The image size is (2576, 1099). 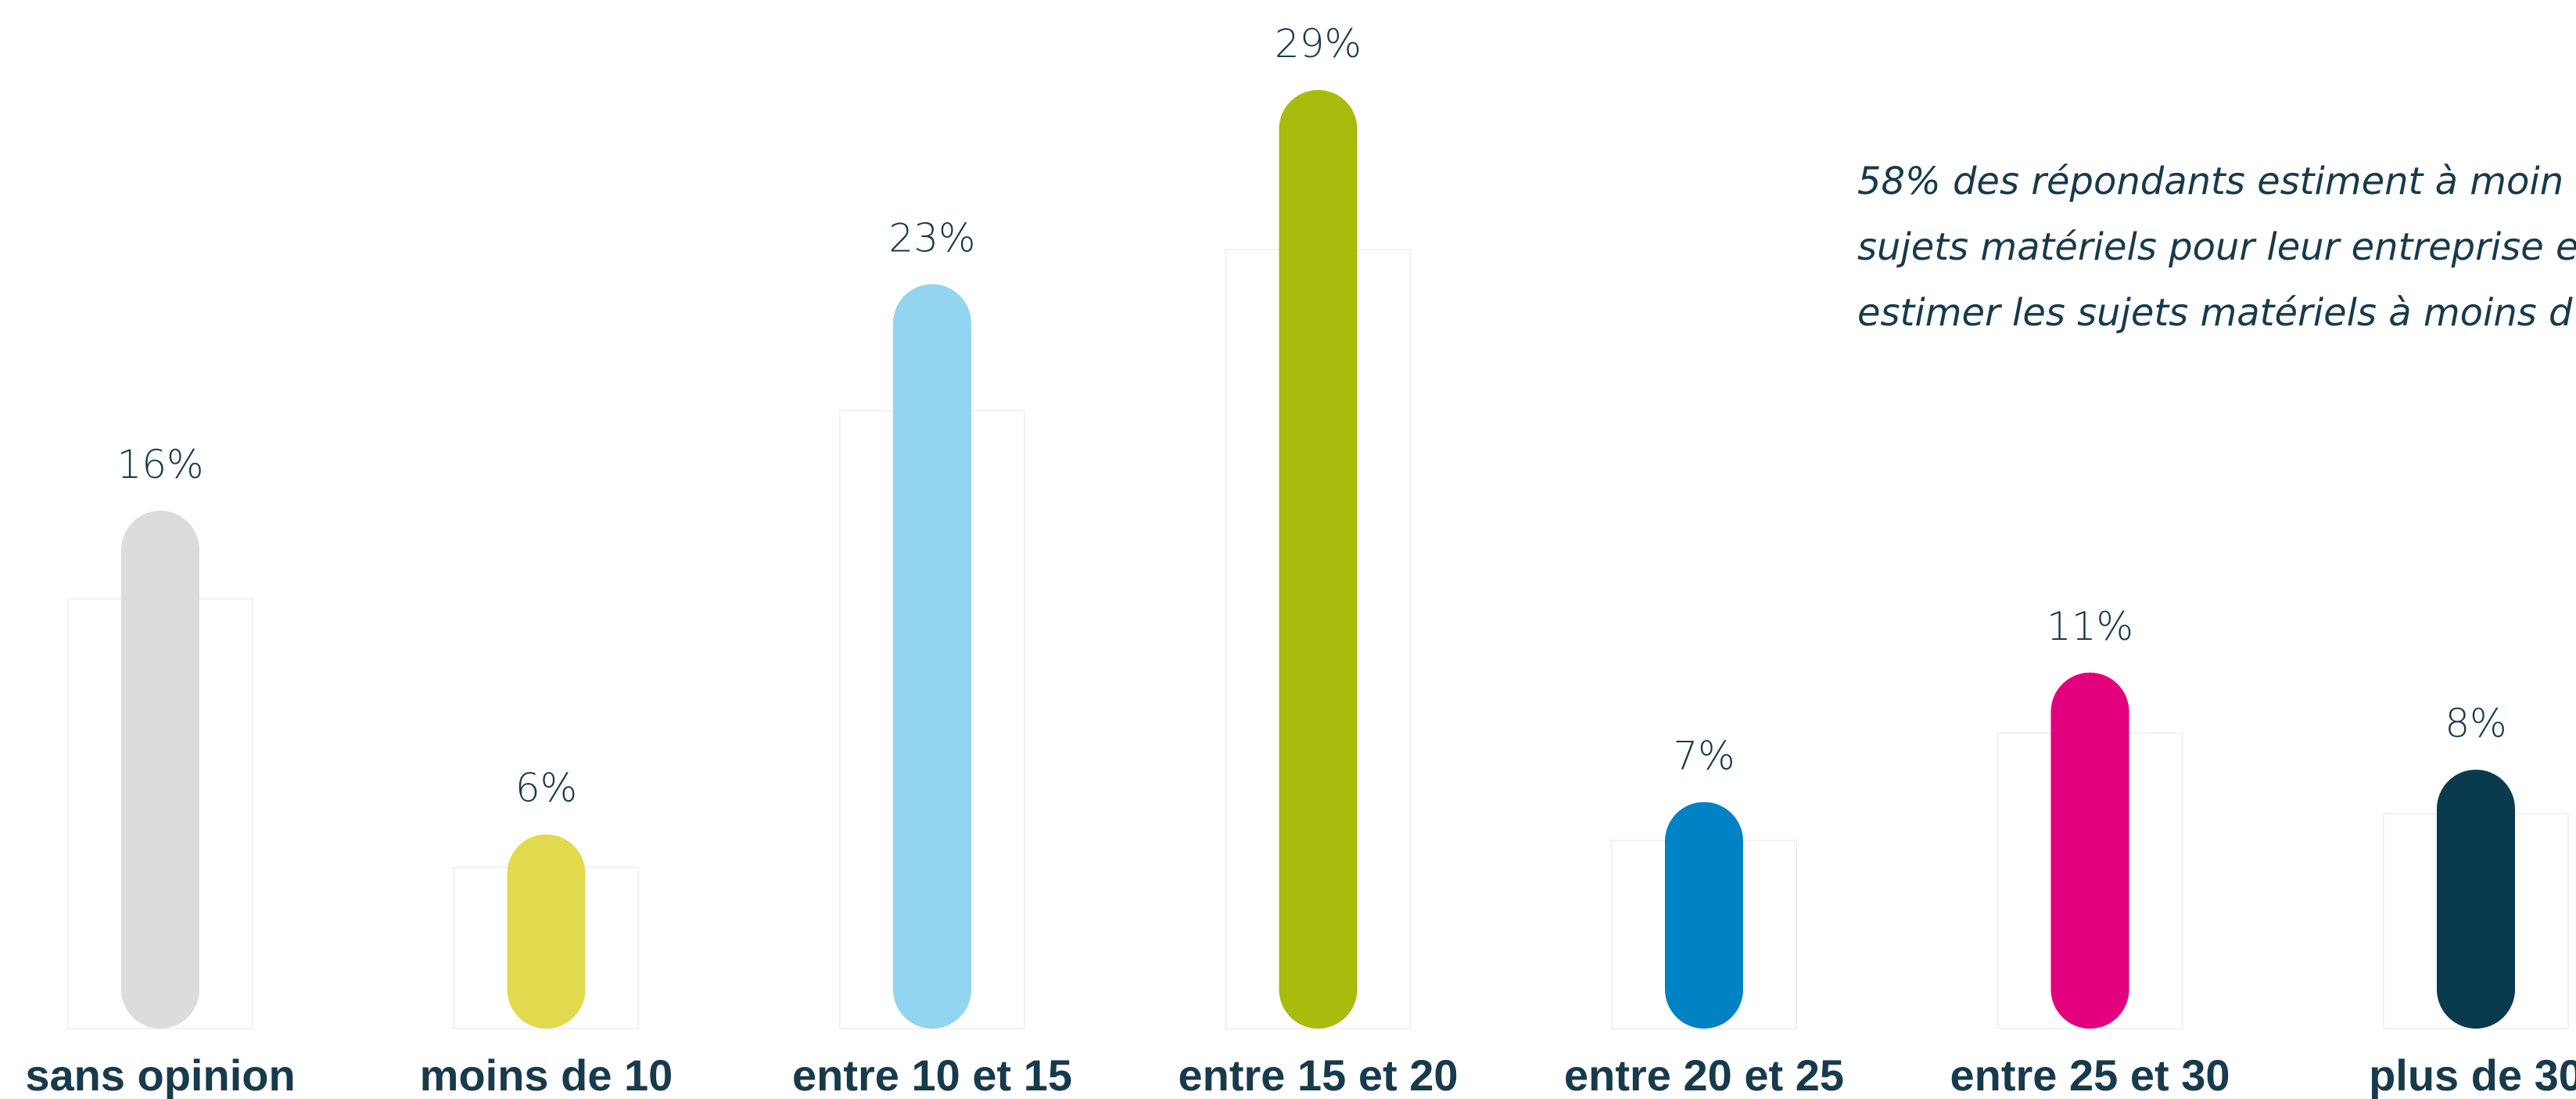 I want to click on value-label: 16%, so click(x=160, y=464).